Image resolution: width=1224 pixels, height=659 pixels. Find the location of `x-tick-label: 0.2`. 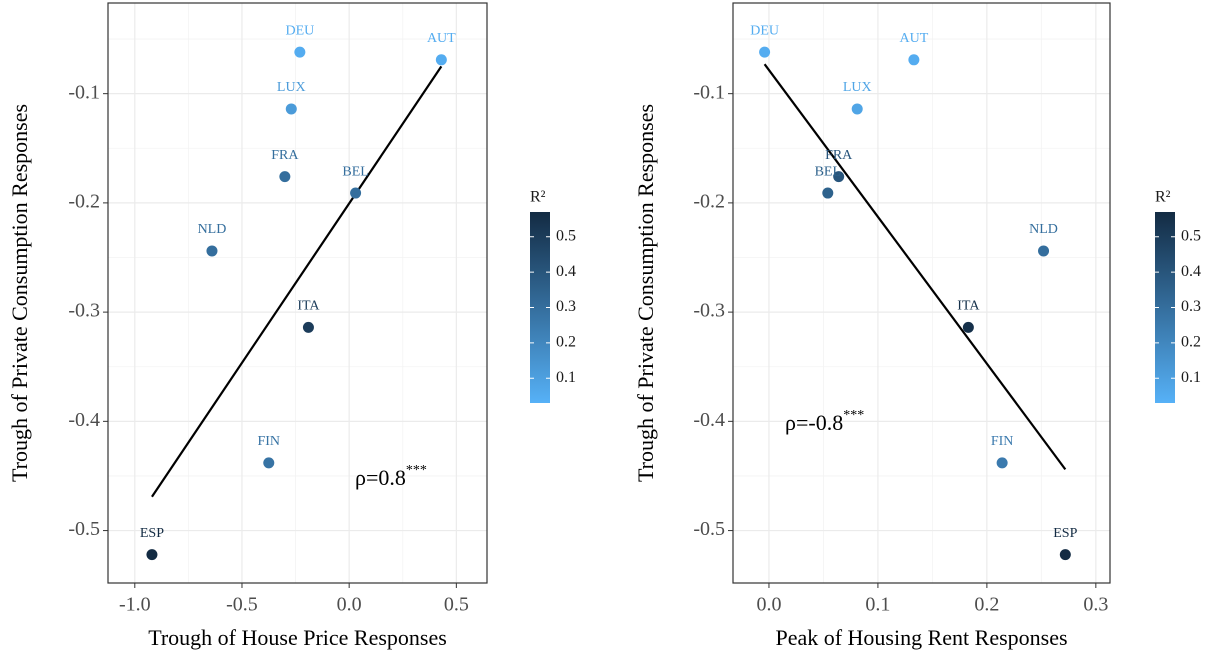

x-tick-label: 0.2 is located at coordinates (986, 605).